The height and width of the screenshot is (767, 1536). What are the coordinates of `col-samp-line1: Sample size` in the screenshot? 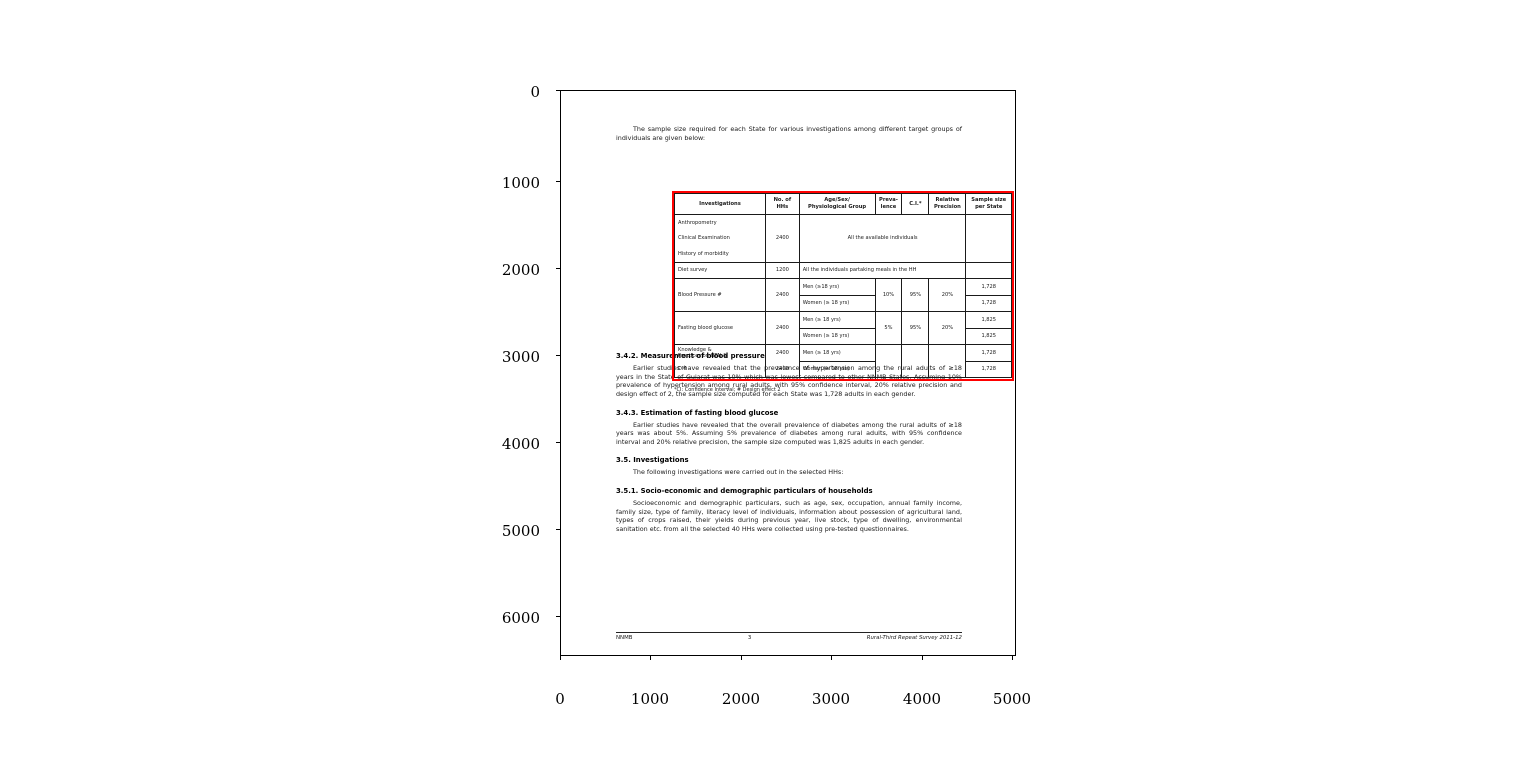 It's located at (989, 200).